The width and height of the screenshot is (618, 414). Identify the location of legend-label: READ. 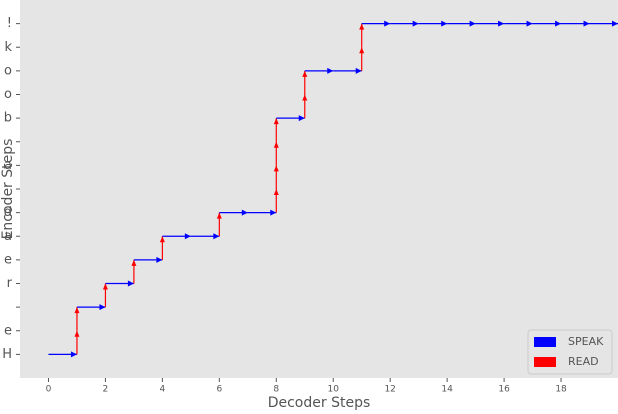
(583, 361).